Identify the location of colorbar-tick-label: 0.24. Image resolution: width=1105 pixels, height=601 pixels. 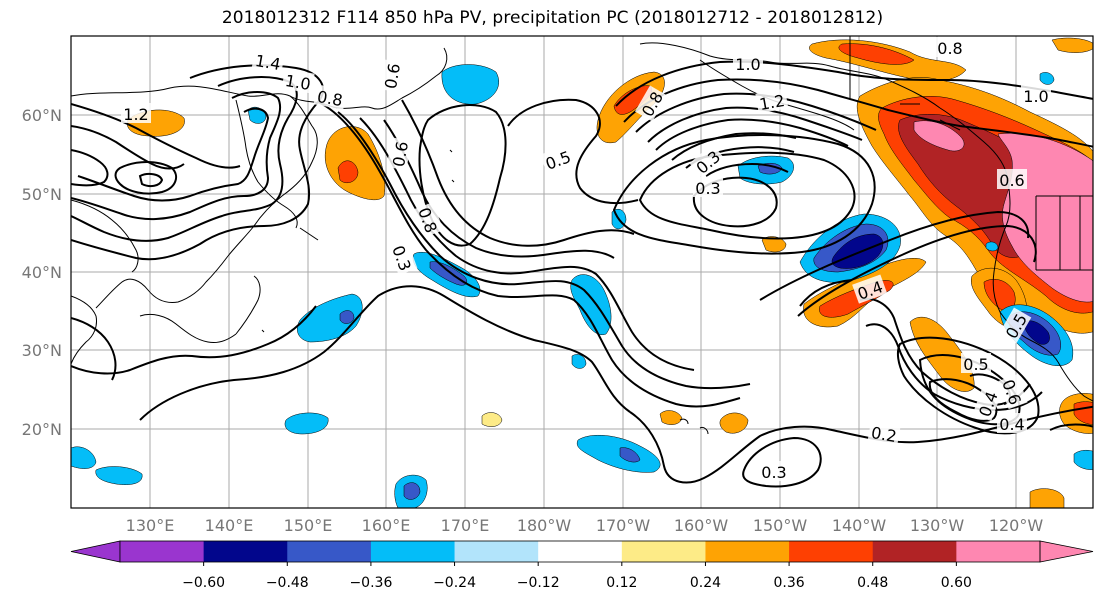
(705, 583).